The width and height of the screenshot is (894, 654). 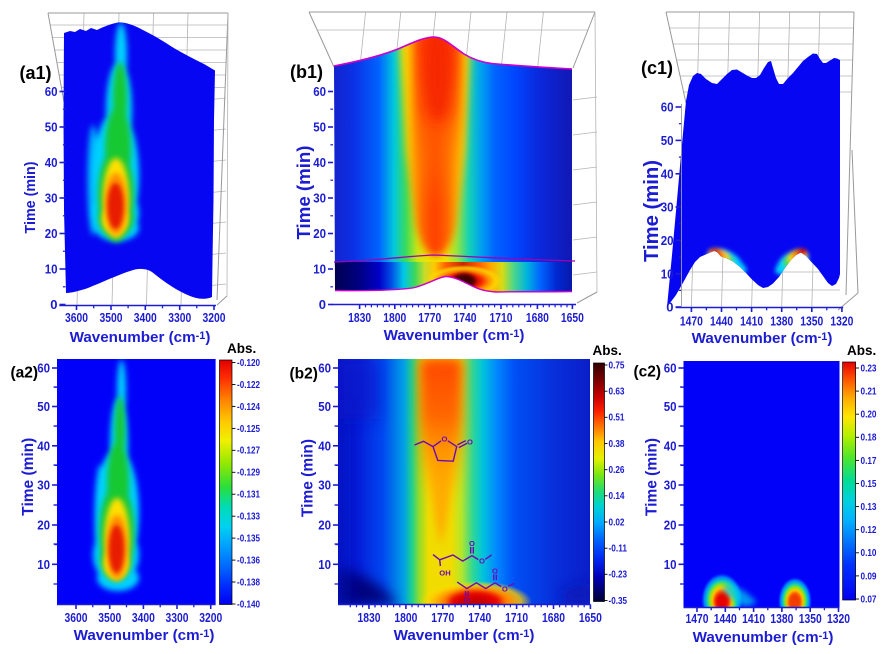 I want to click on svg-text: 3400, so click(x=143, y=617).